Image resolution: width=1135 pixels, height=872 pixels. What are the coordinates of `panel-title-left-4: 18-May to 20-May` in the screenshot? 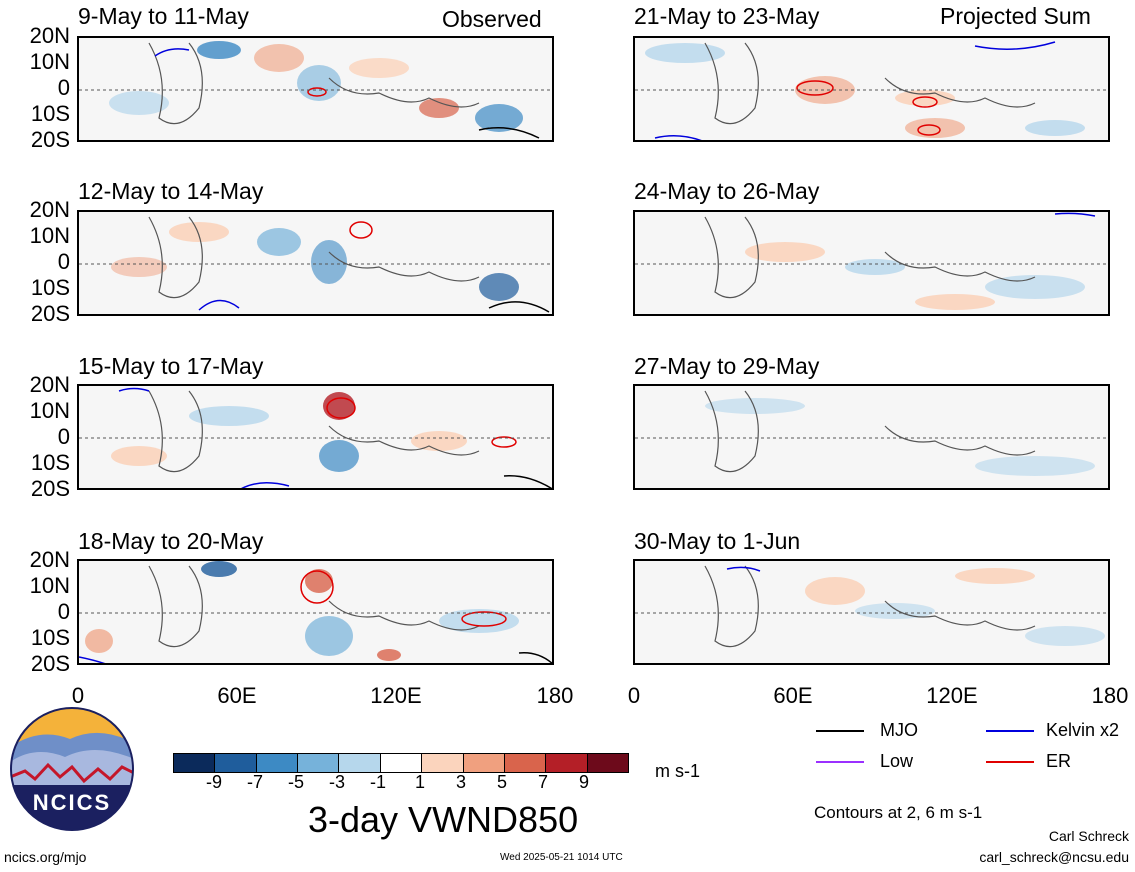 It's located at (171, 541).